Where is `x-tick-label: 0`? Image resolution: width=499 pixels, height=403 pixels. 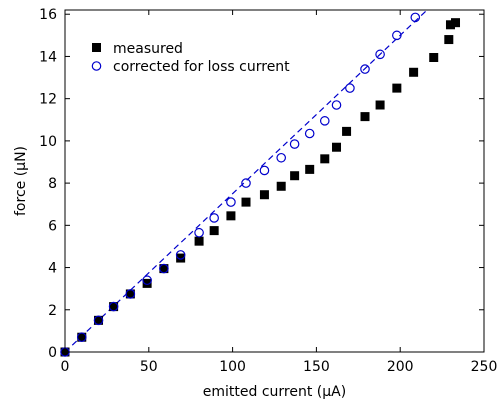 x-tick-label: 0 is located at coordinates (65, 367).